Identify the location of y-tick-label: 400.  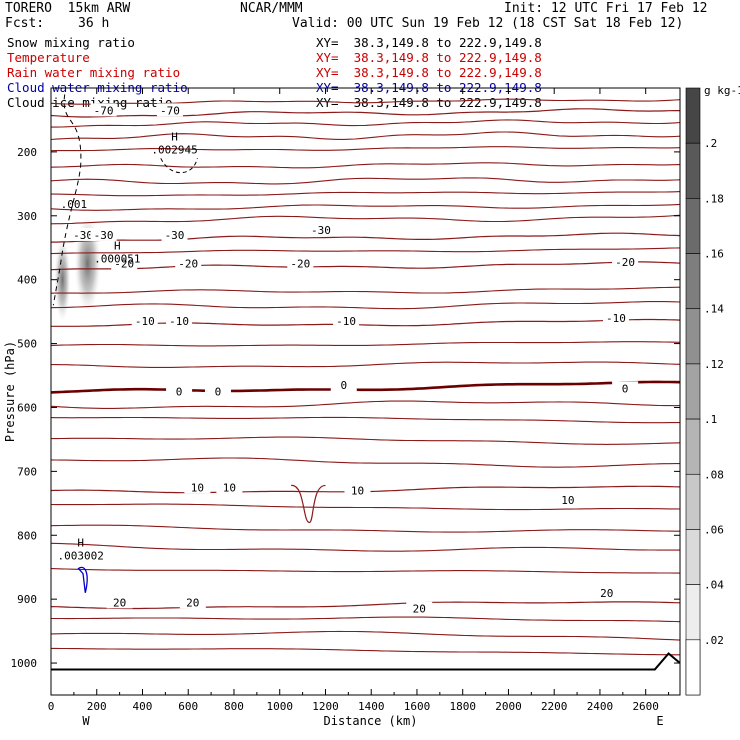
(27, 280).